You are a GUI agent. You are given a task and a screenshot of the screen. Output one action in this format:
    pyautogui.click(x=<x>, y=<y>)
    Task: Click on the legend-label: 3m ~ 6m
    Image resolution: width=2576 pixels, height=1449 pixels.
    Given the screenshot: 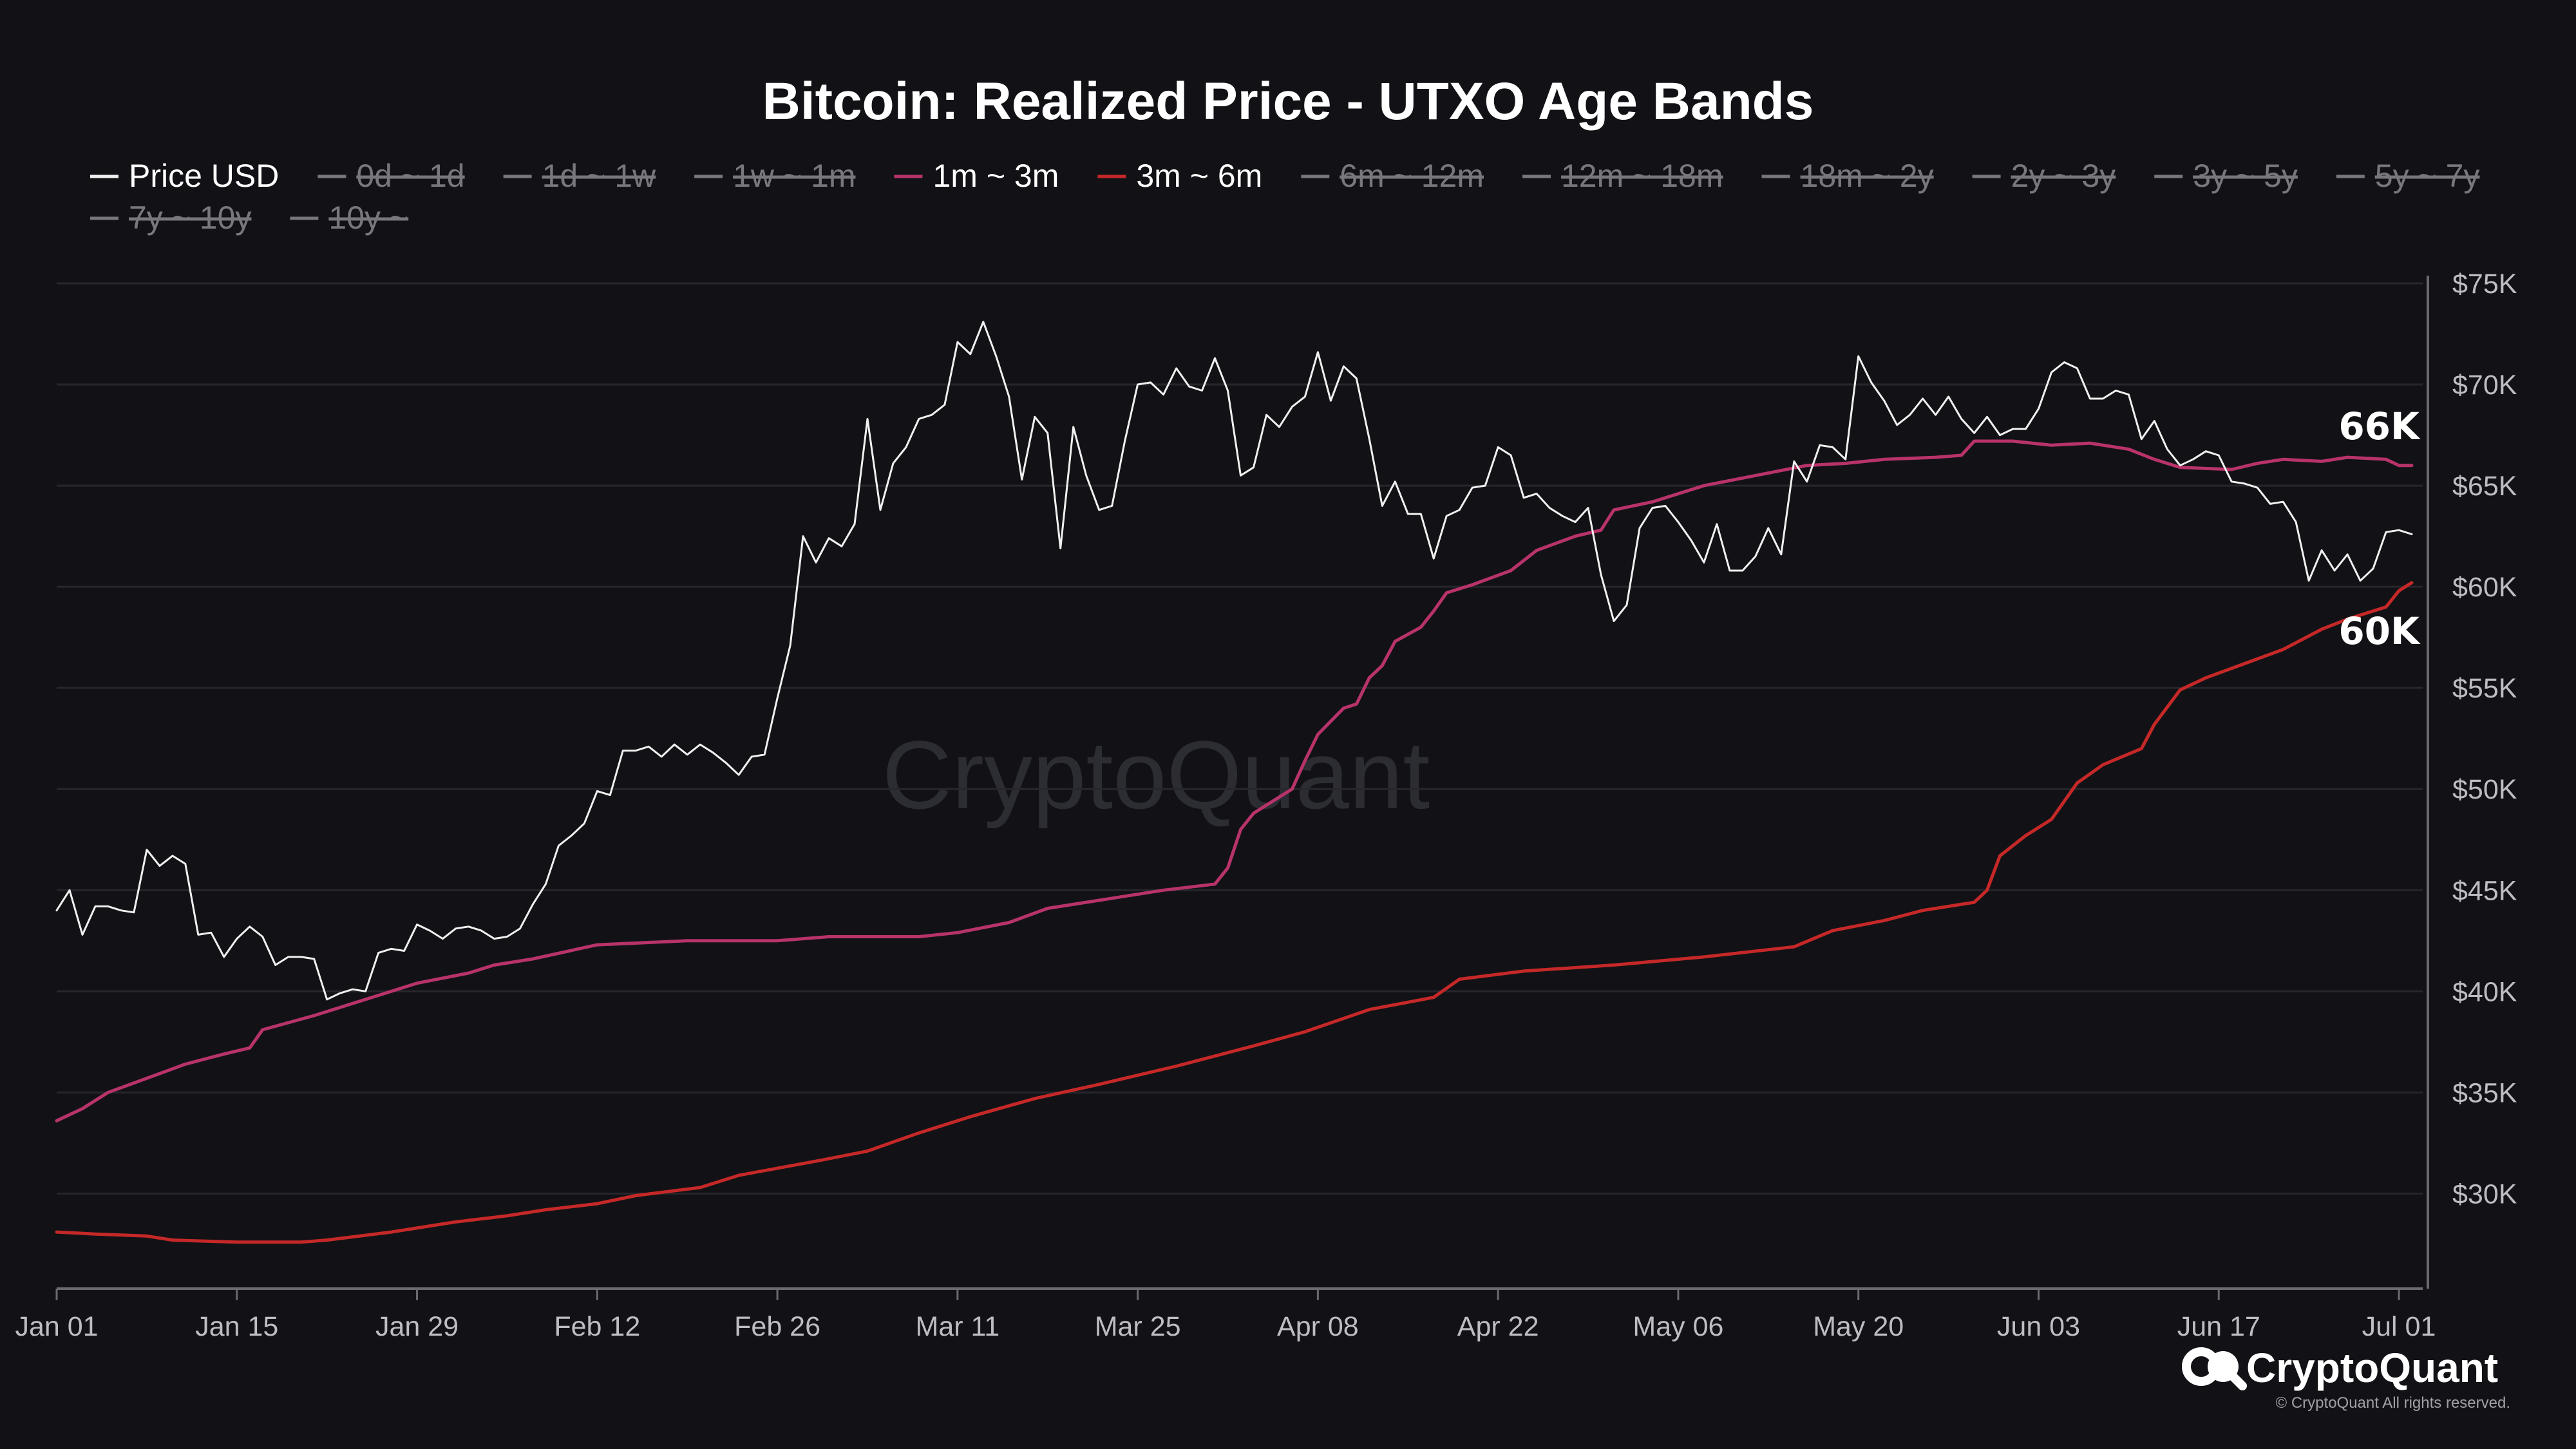 What is the action you would take?
    pyautogui.click(x=1199, y=176)
    